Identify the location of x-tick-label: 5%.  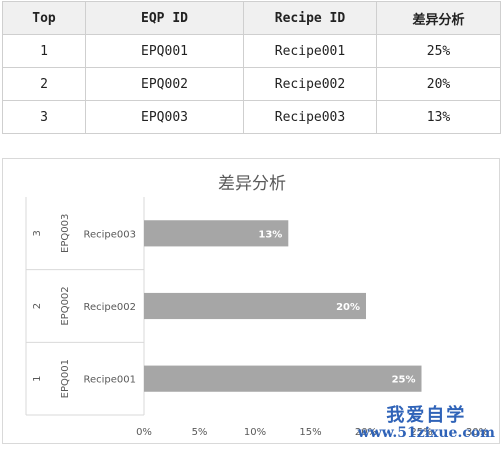
(200, 432).